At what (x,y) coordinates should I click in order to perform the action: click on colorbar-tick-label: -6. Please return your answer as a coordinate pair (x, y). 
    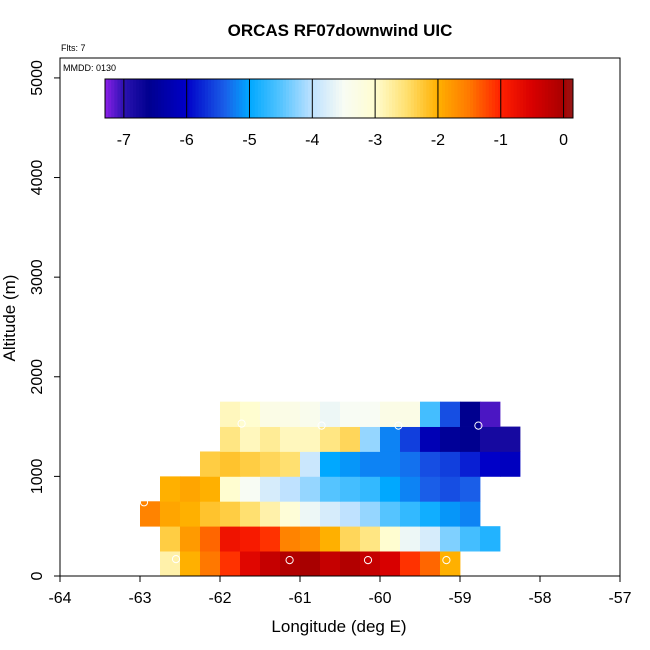
    Looking at the image, I should click on (187, 140).